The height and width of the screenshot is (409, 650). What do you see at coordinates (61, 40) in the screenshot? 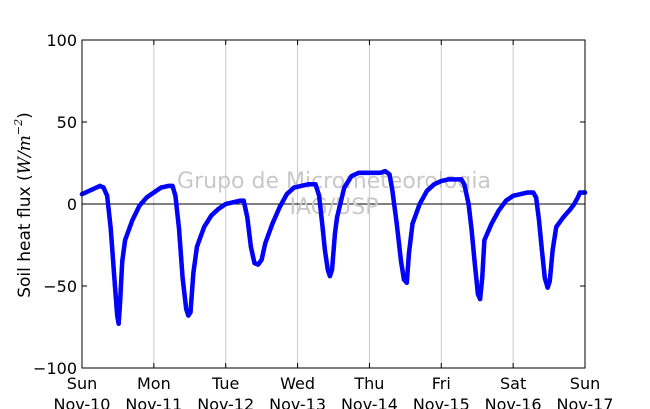
I see `y-tick-label: 100` at bounding box center [61, 40].